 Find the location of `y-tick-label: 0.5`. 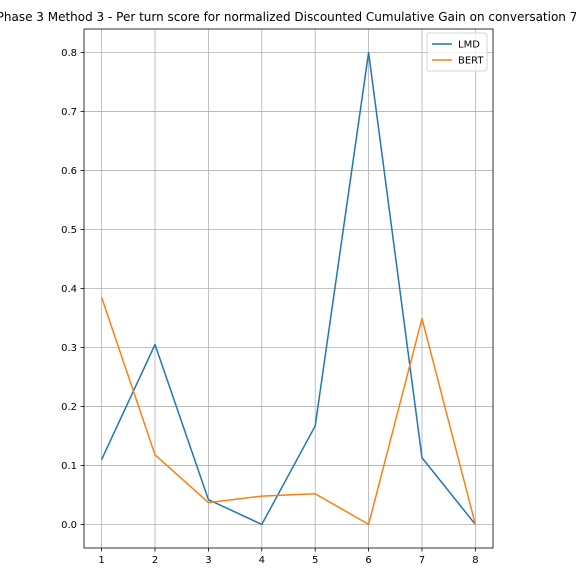

y-tick-label: 0.5 is located at coordinates (69, 230).